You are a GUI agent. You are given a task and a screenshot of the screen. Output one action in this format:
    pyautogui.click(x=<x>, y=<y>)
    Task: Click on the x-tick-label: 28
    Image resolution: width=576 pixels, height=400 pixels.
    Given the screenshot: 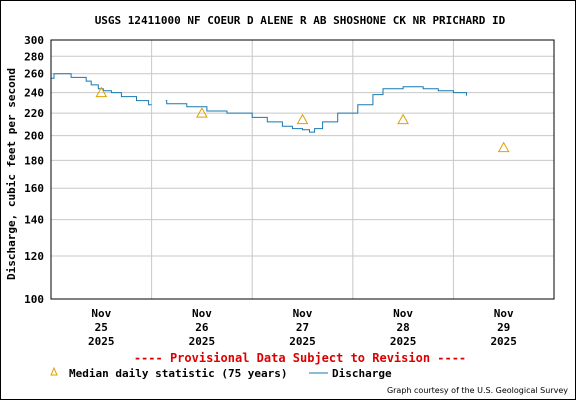 What is the action you would take?
    pyautogui.click(x=402, y=327)
    